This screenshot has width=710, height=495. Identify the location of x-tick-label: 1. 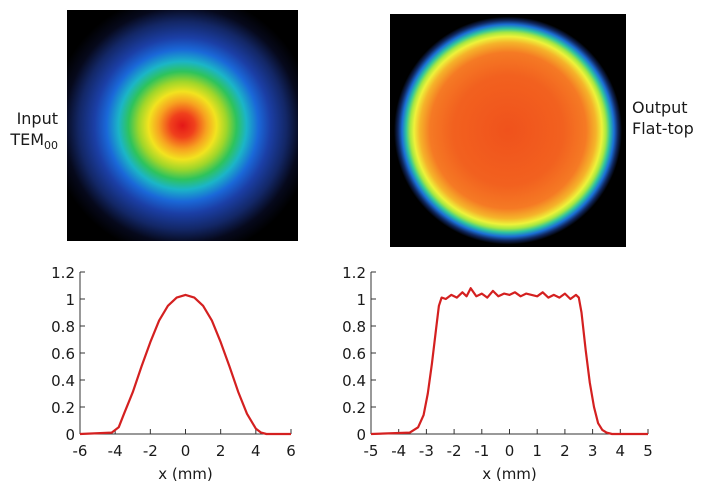
(537, 451).